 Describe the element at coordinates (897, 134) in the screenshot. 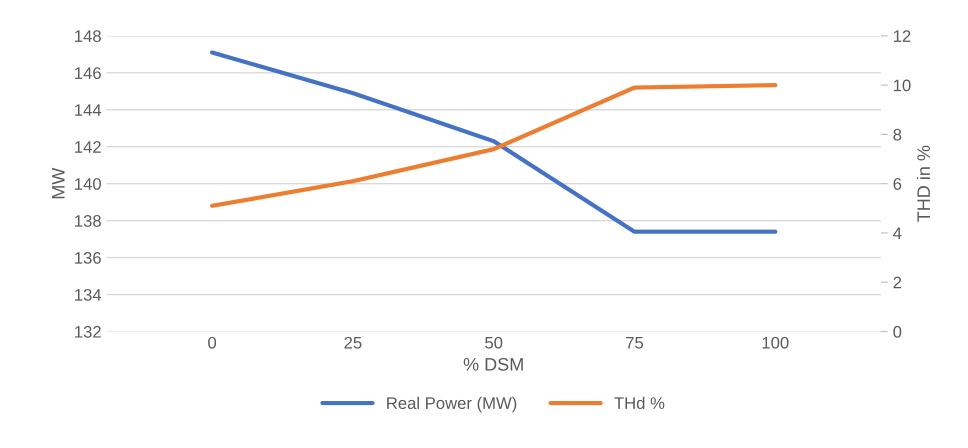

I see `y2-tick-label: 8` at that location.